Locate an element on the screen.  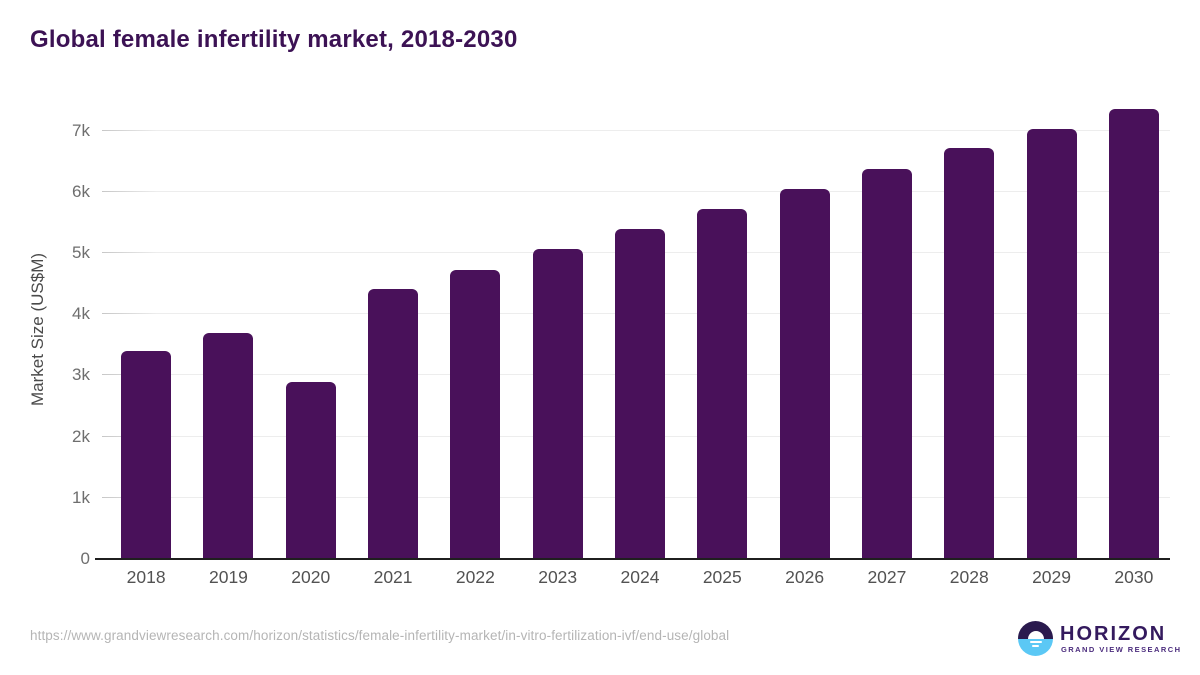
y-tick-label: 3k is located at coordinates (81, 375).